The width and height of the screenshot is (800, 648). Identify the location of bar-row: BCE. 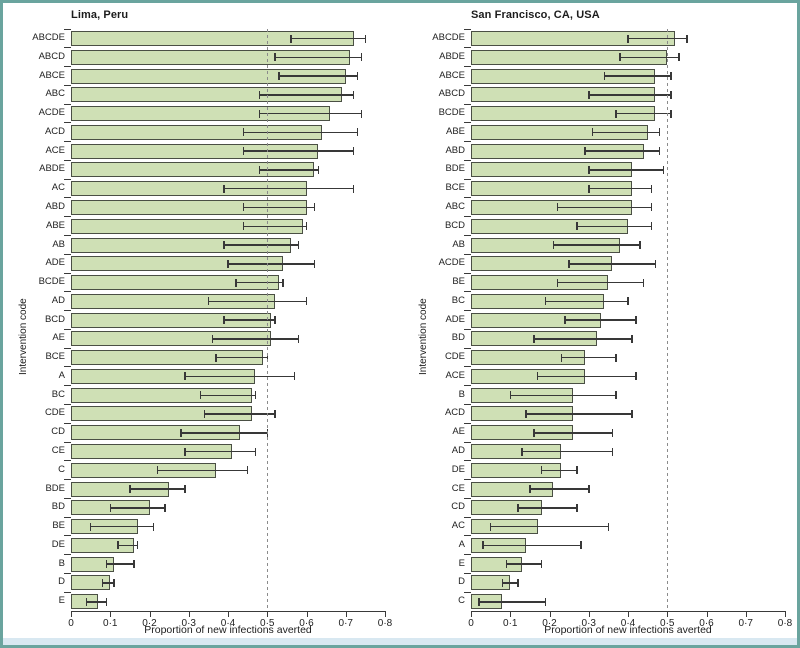
(215, 357).